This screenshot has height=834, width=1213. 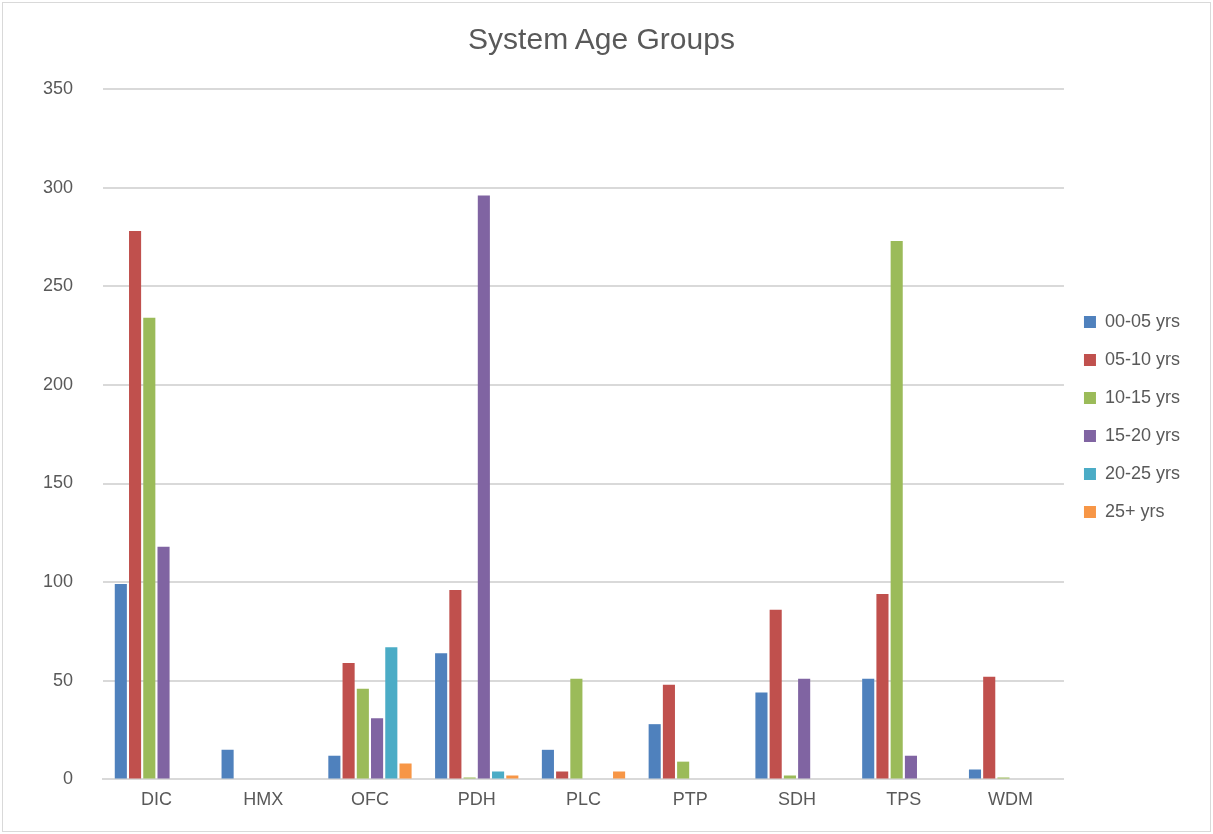 I want to click on x-tick-label: PTP, so click(x=690, y=799).